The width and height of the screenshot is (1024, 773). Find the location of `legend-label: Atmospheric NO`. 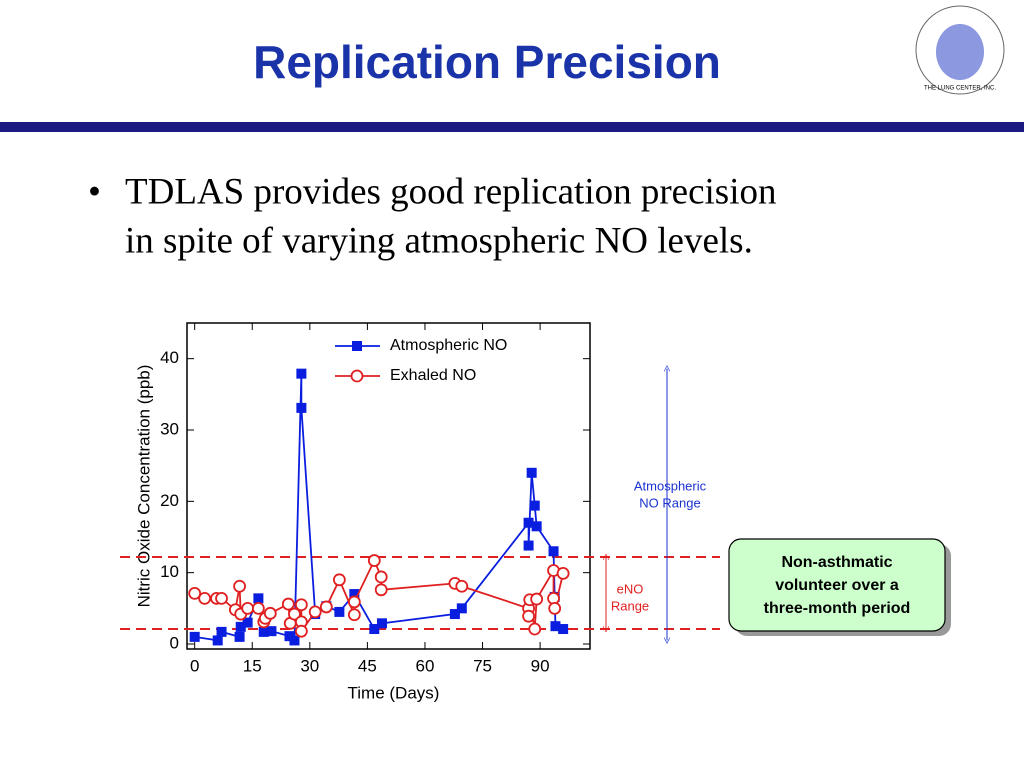

legend-label: Atmospheric NO is located at coordinates (448, 345).